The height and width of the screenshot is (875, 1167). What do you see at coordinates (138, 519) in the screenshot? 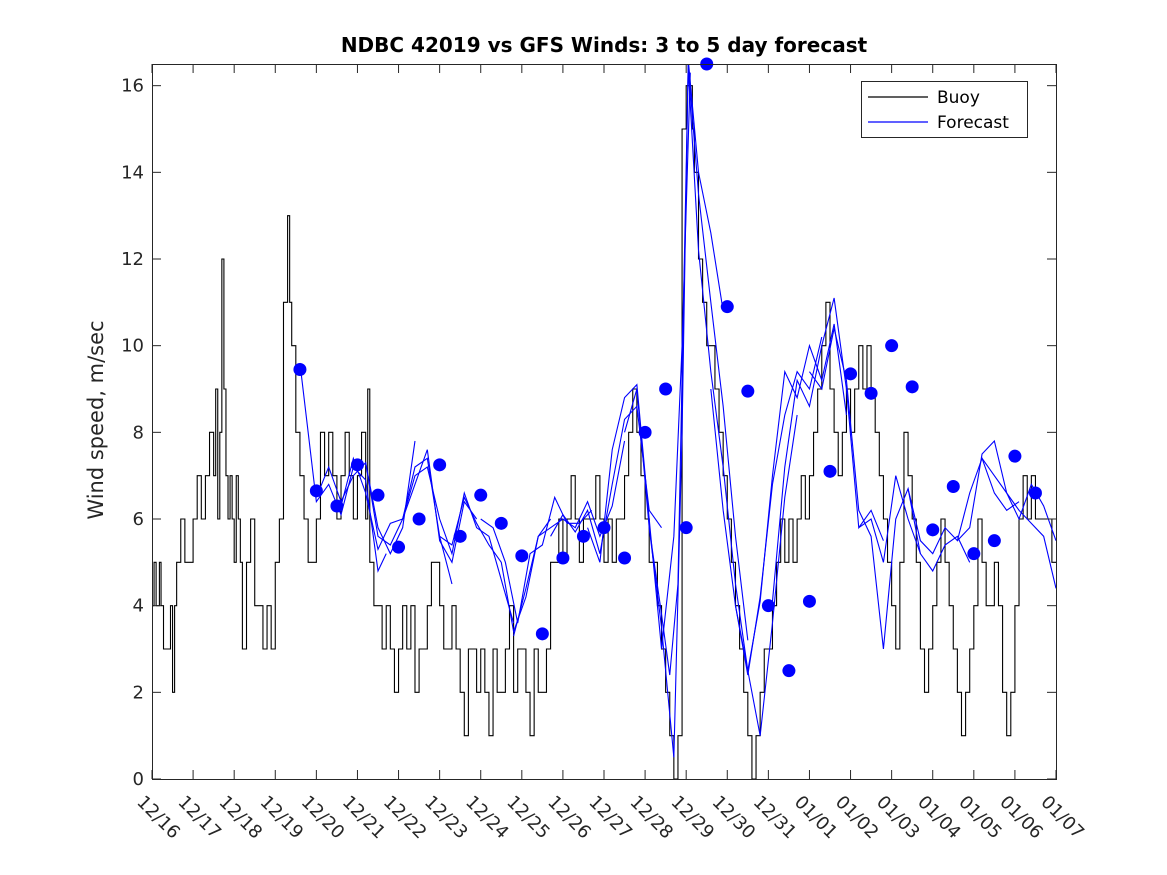
I see `y-tick-label-3: 6` at bounding box center [138, 519].